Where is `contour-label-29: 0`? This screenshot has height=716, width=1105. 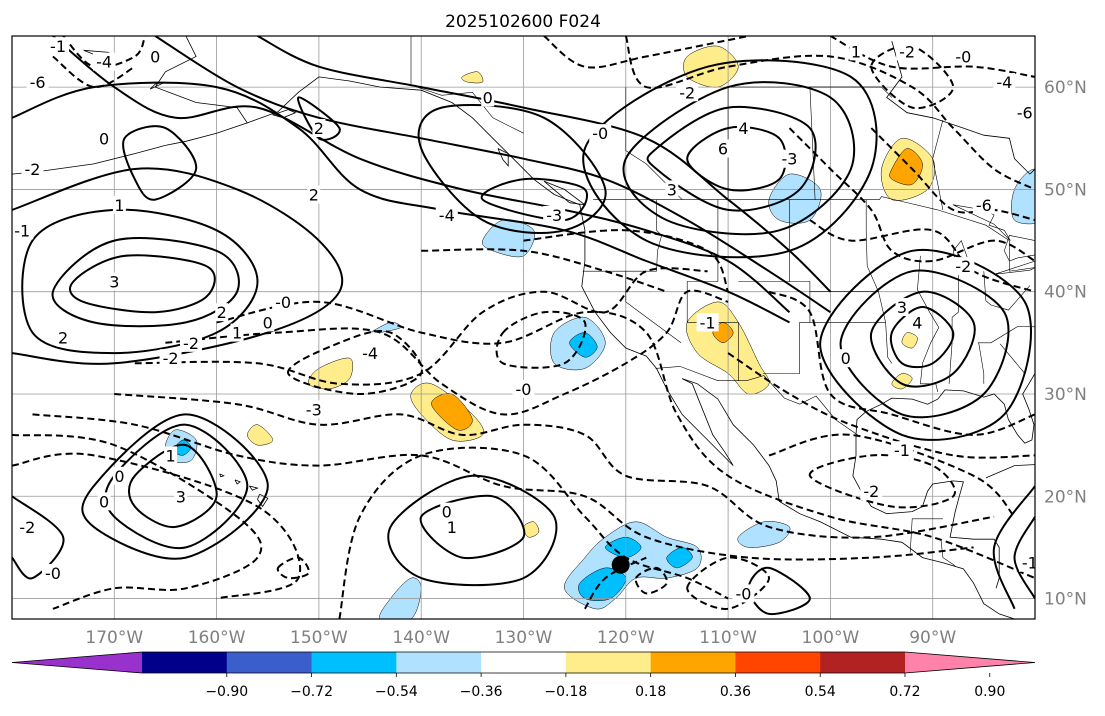 contour-label-29: 0 is located at coordinates (488, 97).